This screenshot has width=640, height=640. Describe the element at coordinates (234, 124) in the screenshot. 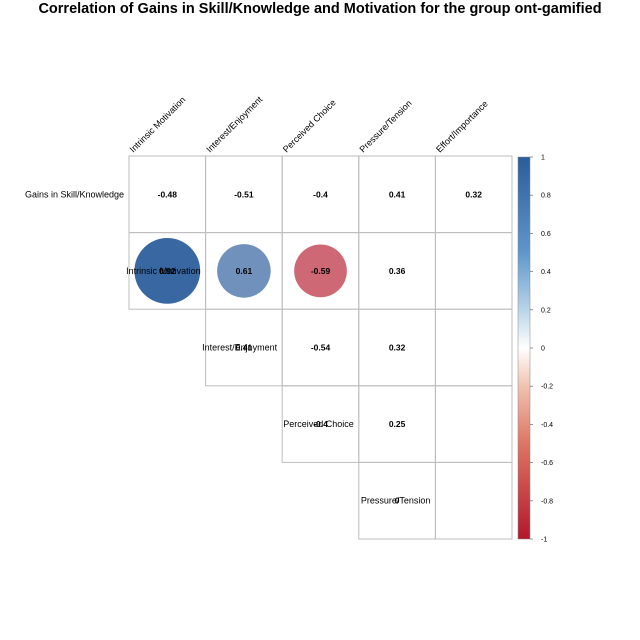

I see `column-label: Interest/Enjoyment` at that location.